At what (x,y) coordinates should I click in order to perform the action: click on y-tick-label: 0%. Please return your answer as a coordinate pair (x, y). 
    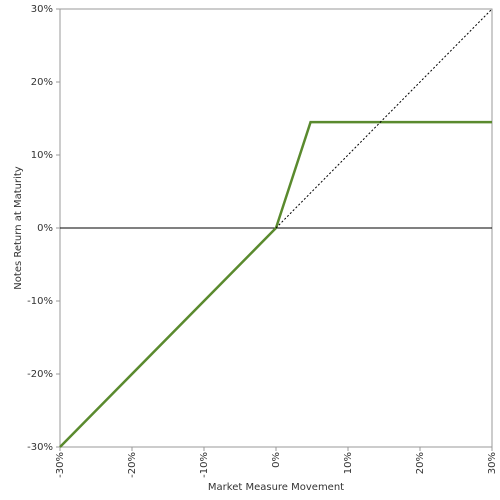
    Looking at the image, I should click on (45, 228).